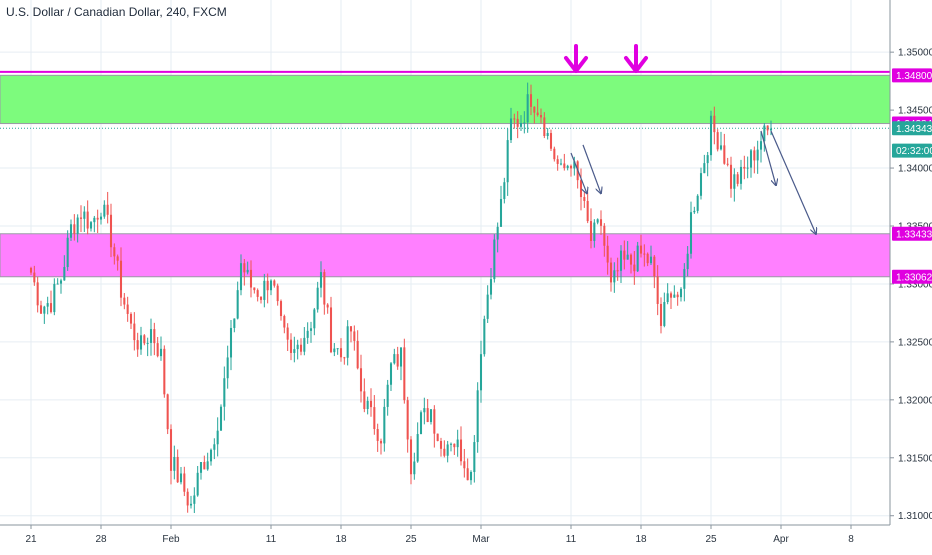 The width and height of the screenshot is (932, 555). What do you see at coordinates (636, 58) in the screenshot?
I see `down-arrow-marker` at bounding box center [636, 58].